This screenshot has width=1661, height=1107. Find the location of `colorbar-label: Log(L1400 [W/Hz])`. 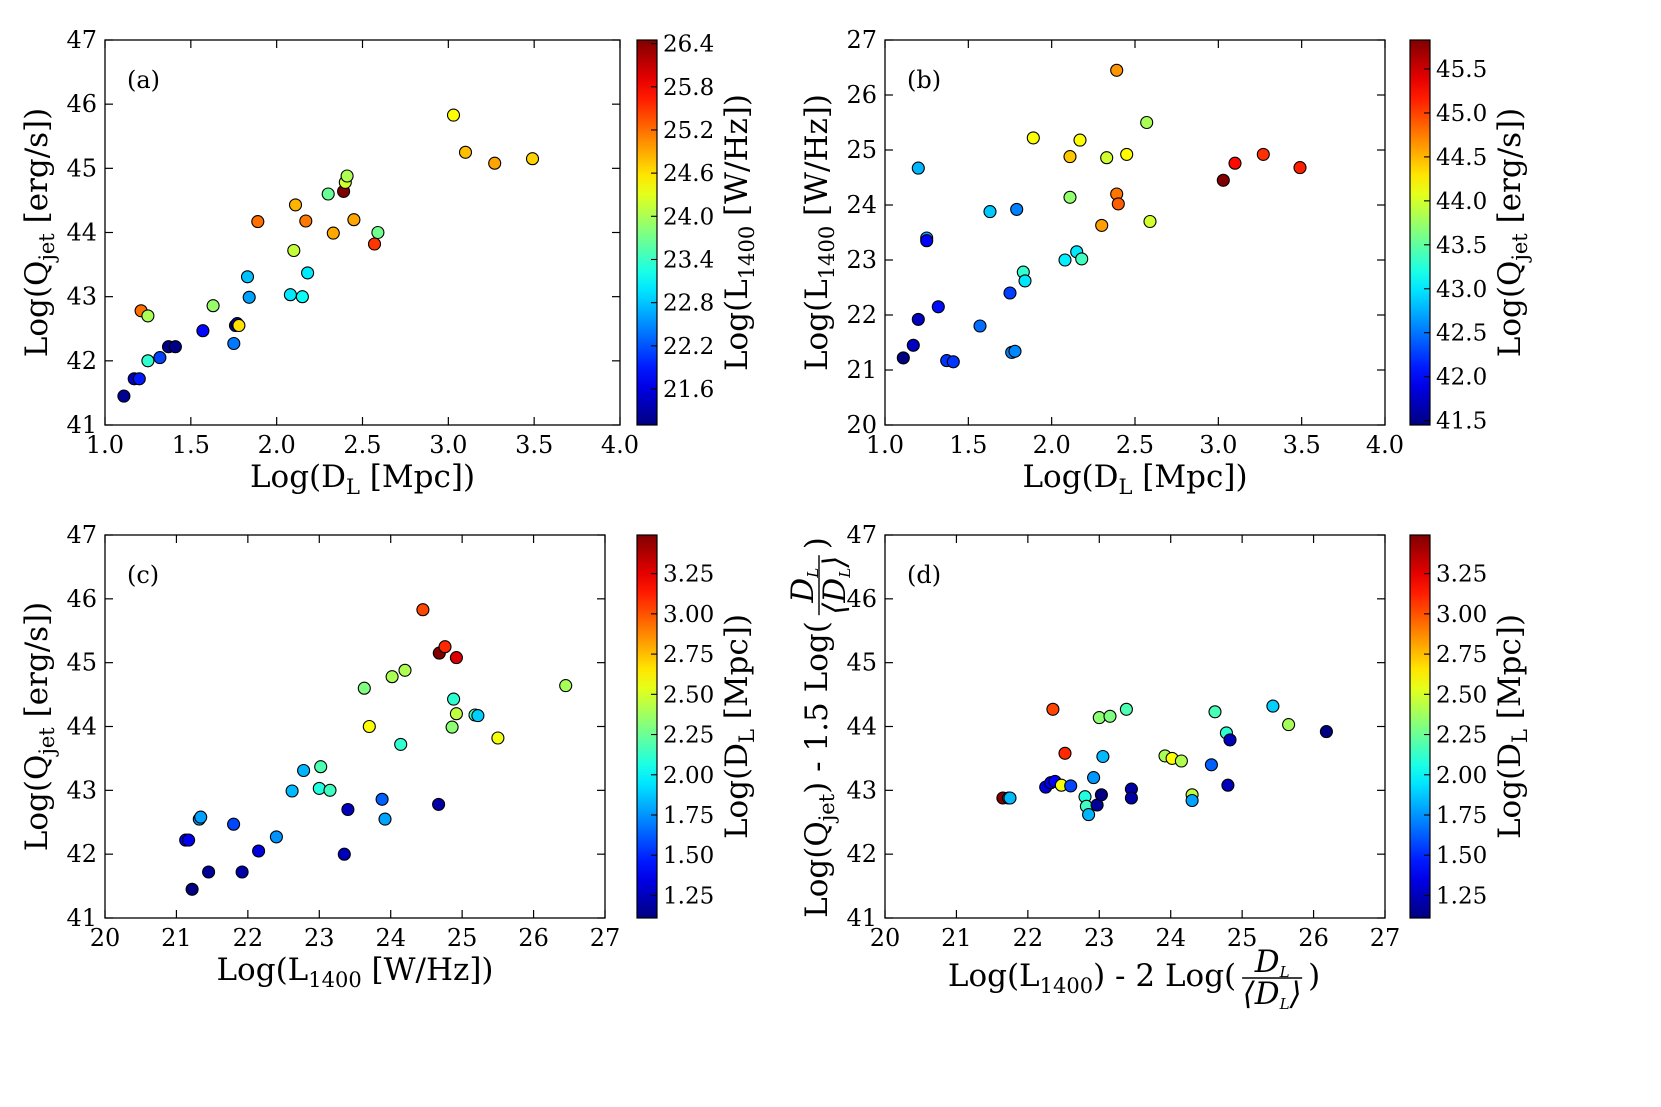

colorbar-label: Log(L1400 [W/Hz]) is located at coordinates (739, 232).